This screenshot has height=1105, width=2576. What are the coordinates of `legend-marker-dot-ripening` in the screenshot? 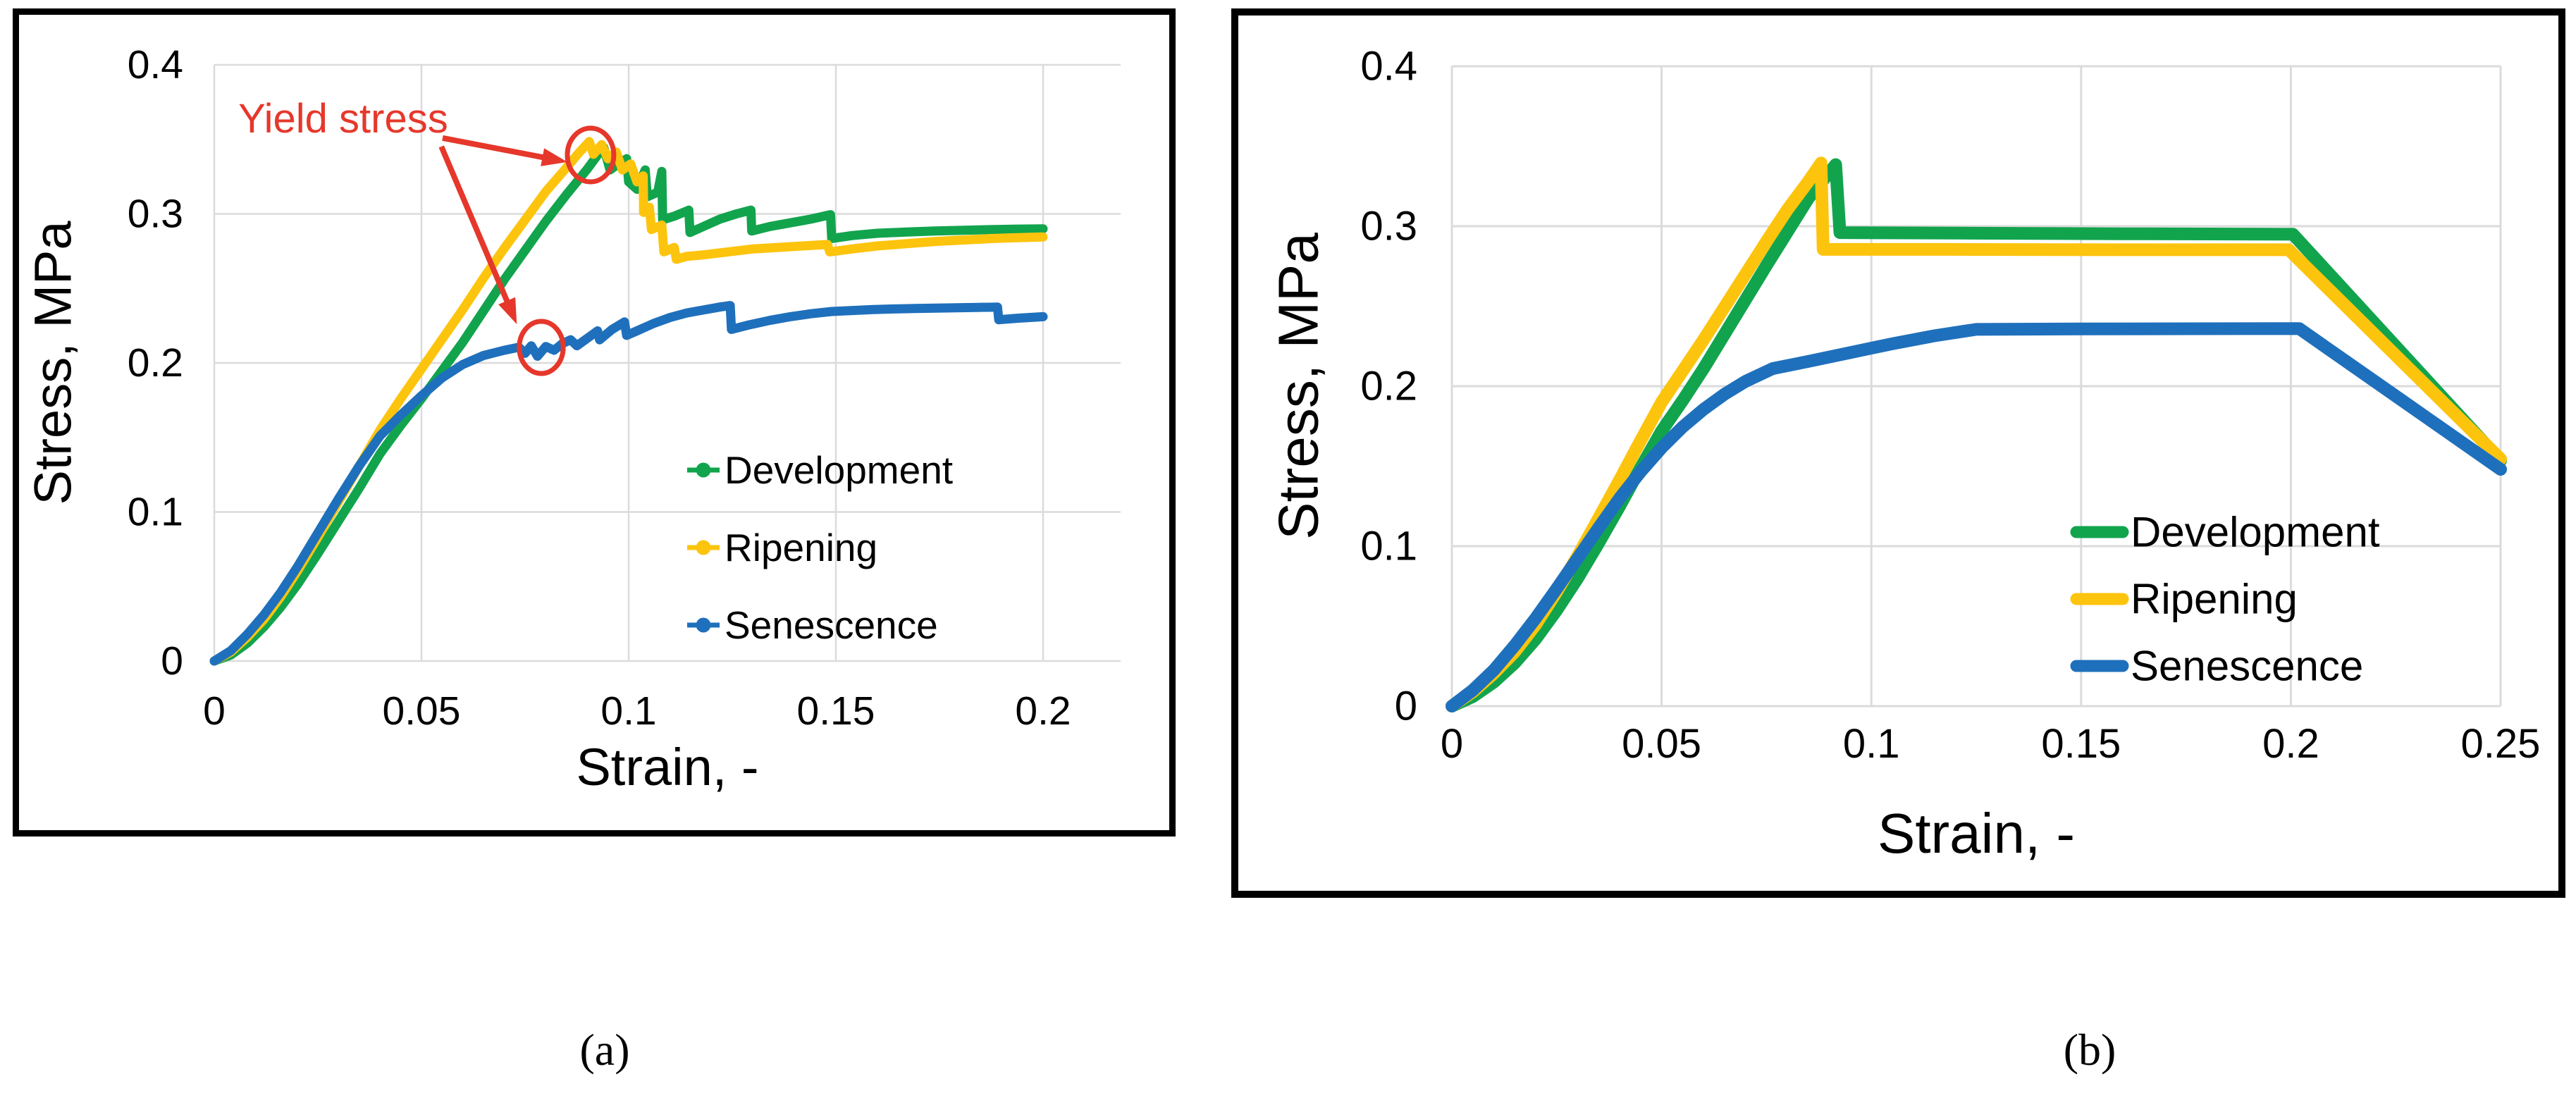 It's located at (703, 547).